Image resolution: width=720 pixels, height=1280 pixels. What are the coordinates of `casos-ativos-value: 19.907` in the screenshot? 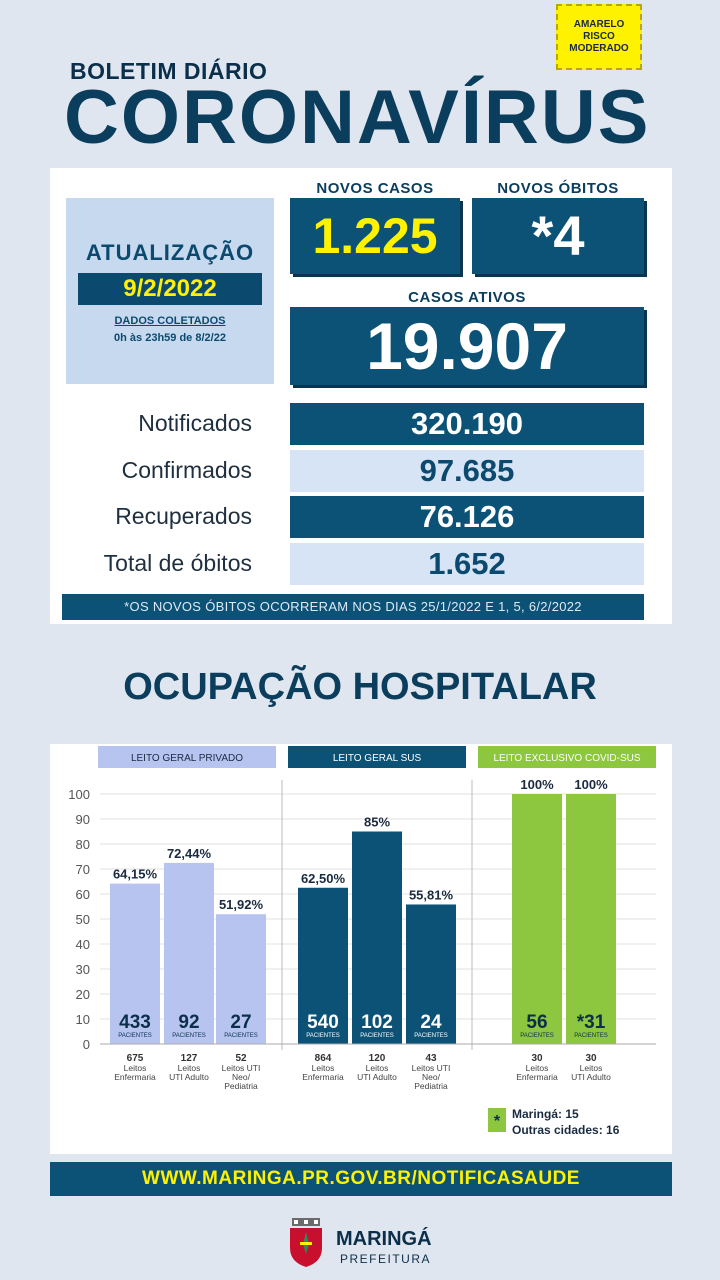 It's located at (467, 346).